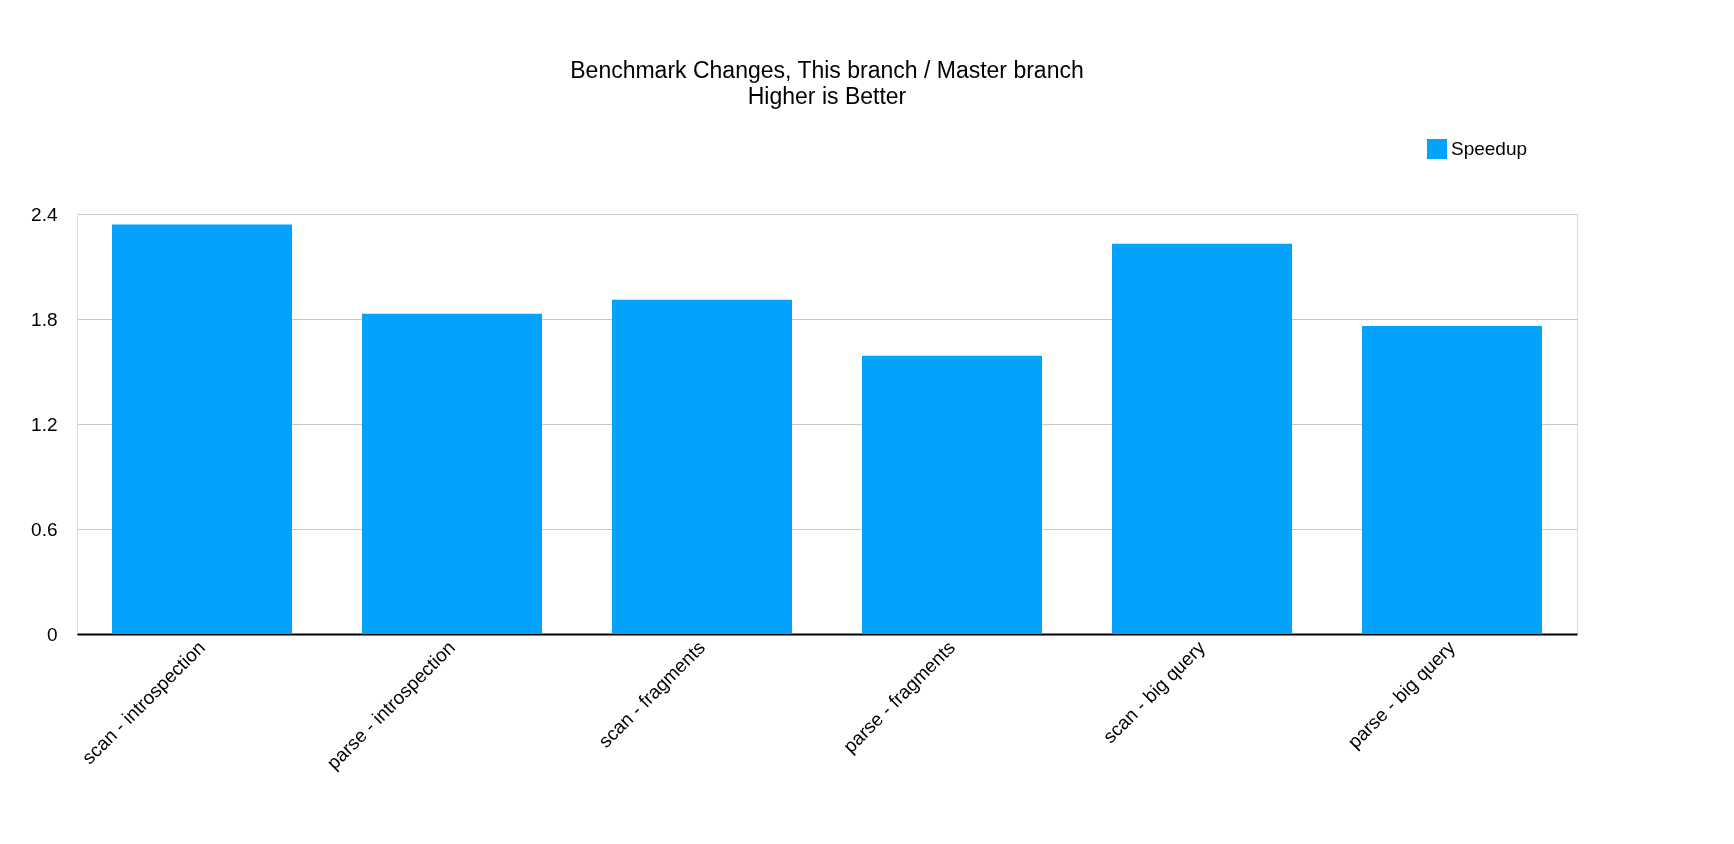 The width and height of the screenshot is (1734, 844). Describe the element at coordinates (44, 529) in the screenshot. I see `y-tick-label: 0.6` at that location.